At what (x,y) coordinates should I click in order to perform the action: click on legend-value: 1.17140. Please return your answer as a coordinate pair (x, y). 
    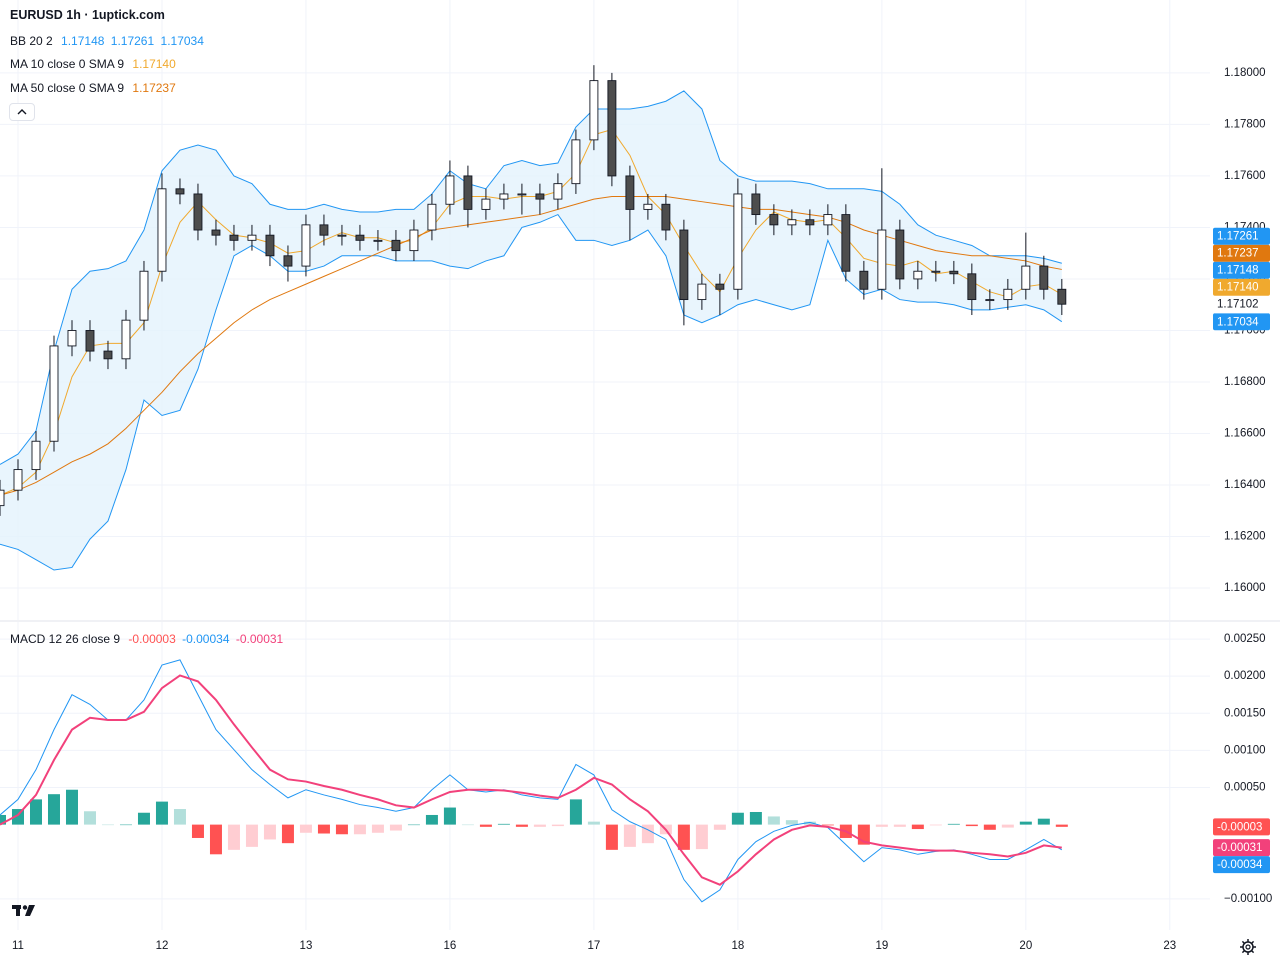
    Looking at the image, I should click on (154, 64).